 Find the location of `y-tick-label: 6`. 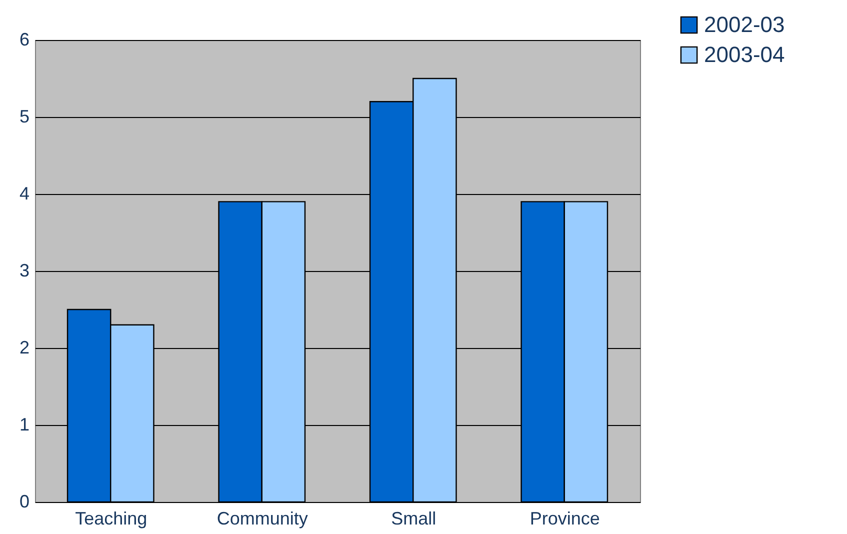

y-tick-label: 6 is located at coordinates (24, 40).